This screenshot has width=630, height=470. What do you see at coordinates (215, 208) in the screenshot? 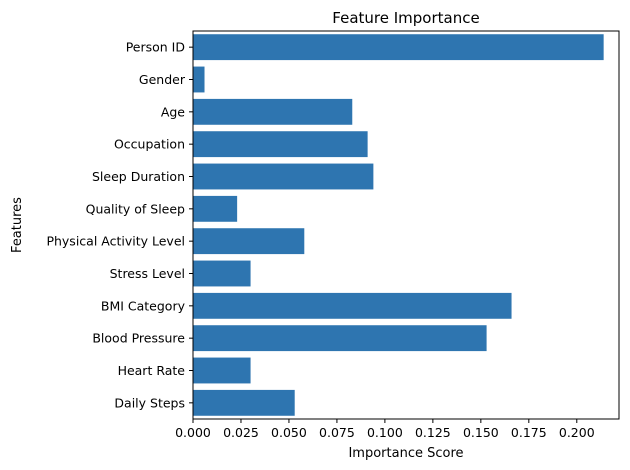
I see `bar-quality-of-sleep` at bounding box center [215, 208].